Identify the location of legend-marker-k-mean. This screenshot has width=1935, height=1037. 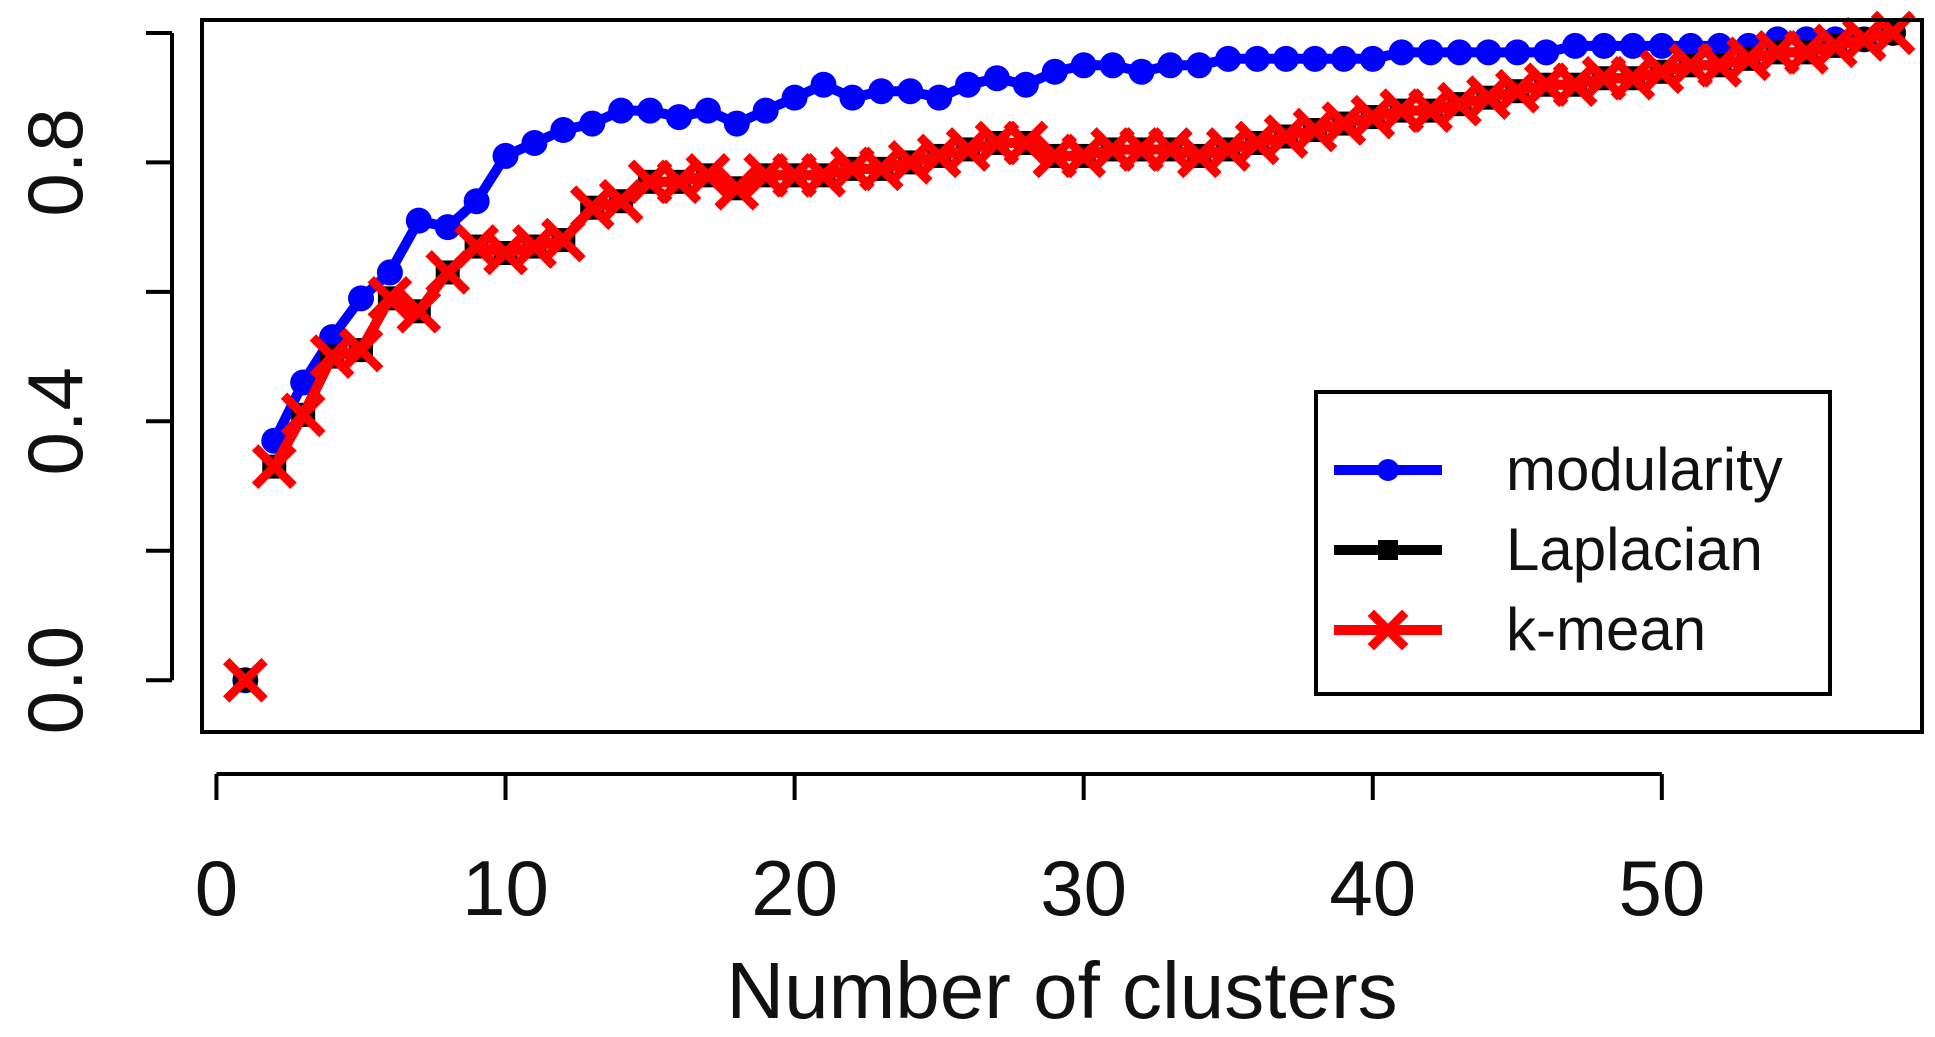
(1388, 630).